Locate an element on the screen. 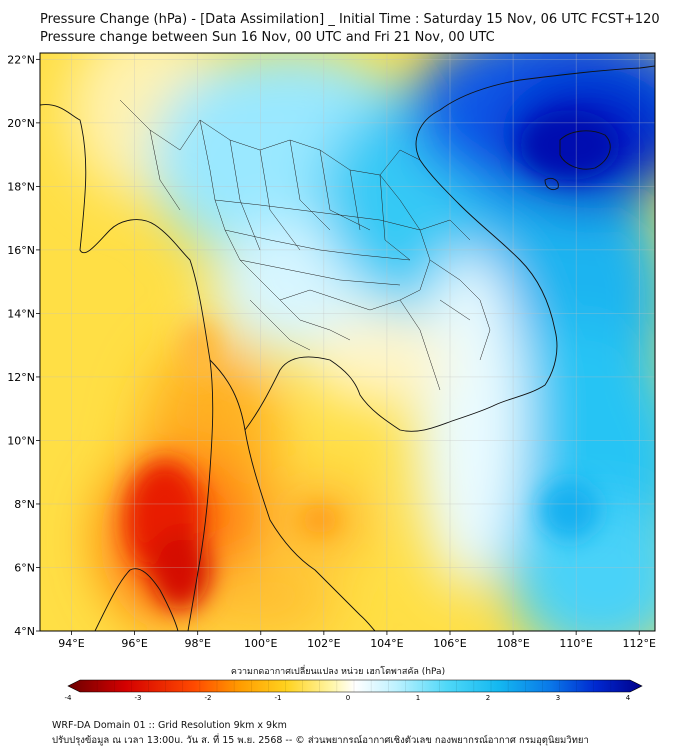 The image size is (676, 756). lon-tick-label: 96°E is located at coordinates (134, 643).